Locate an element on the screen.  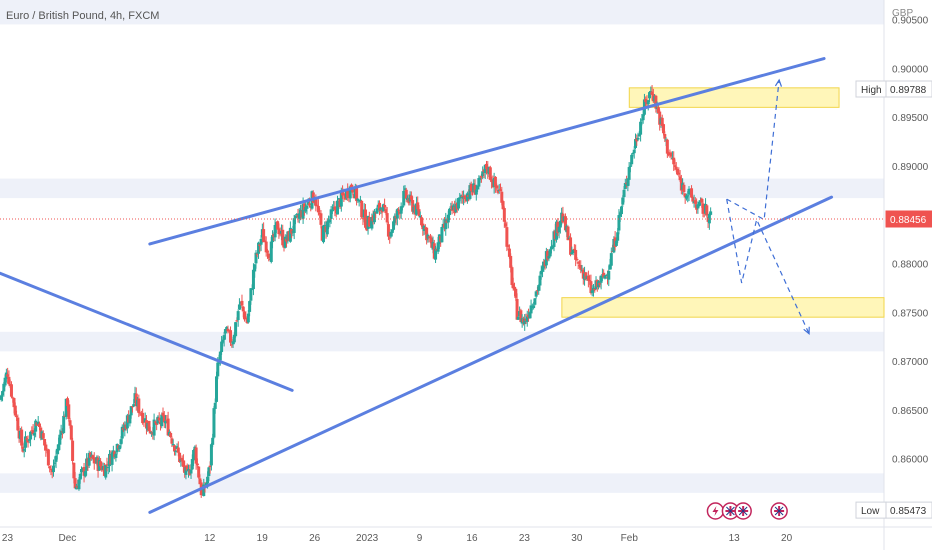
projection-arrows is located at coordinates (768, 207).